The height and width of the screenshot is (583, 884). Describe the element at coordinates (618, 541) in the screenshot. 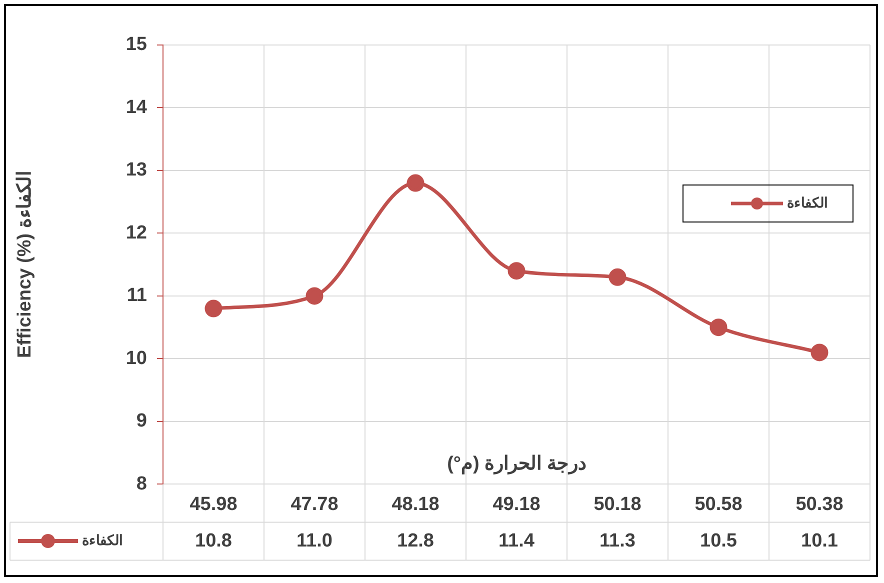

I see `data-label: 11.3` at that location.